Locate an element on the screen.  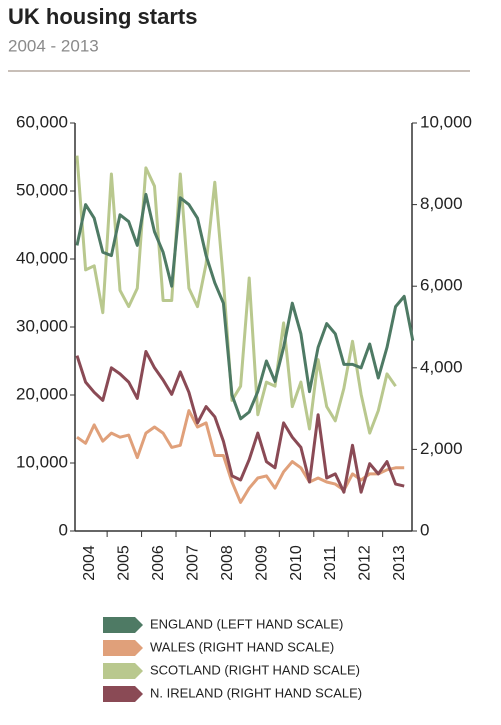
legend-label: ENGLAND (LEFT HAND SCALE) is located at coordinates (246, 623).